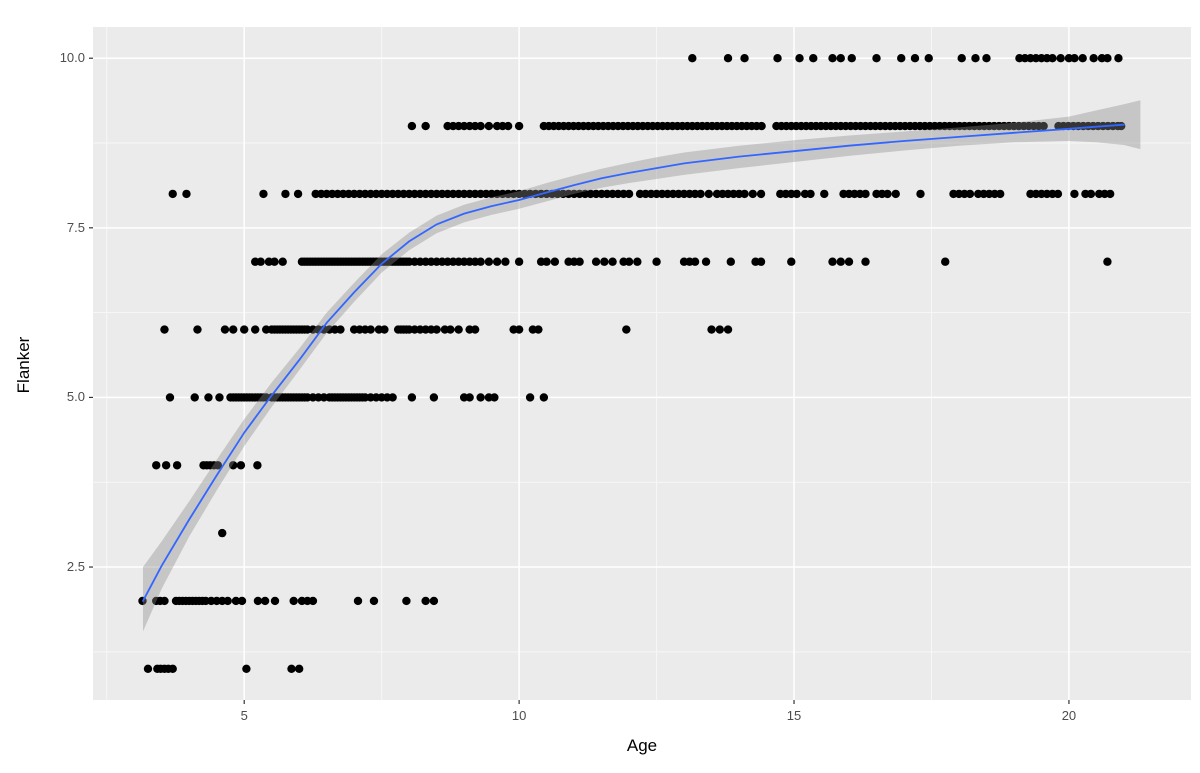 This screenshot has width=1200, height=773. I want to click on y-tick-label: 2.5, so click(75, 567).